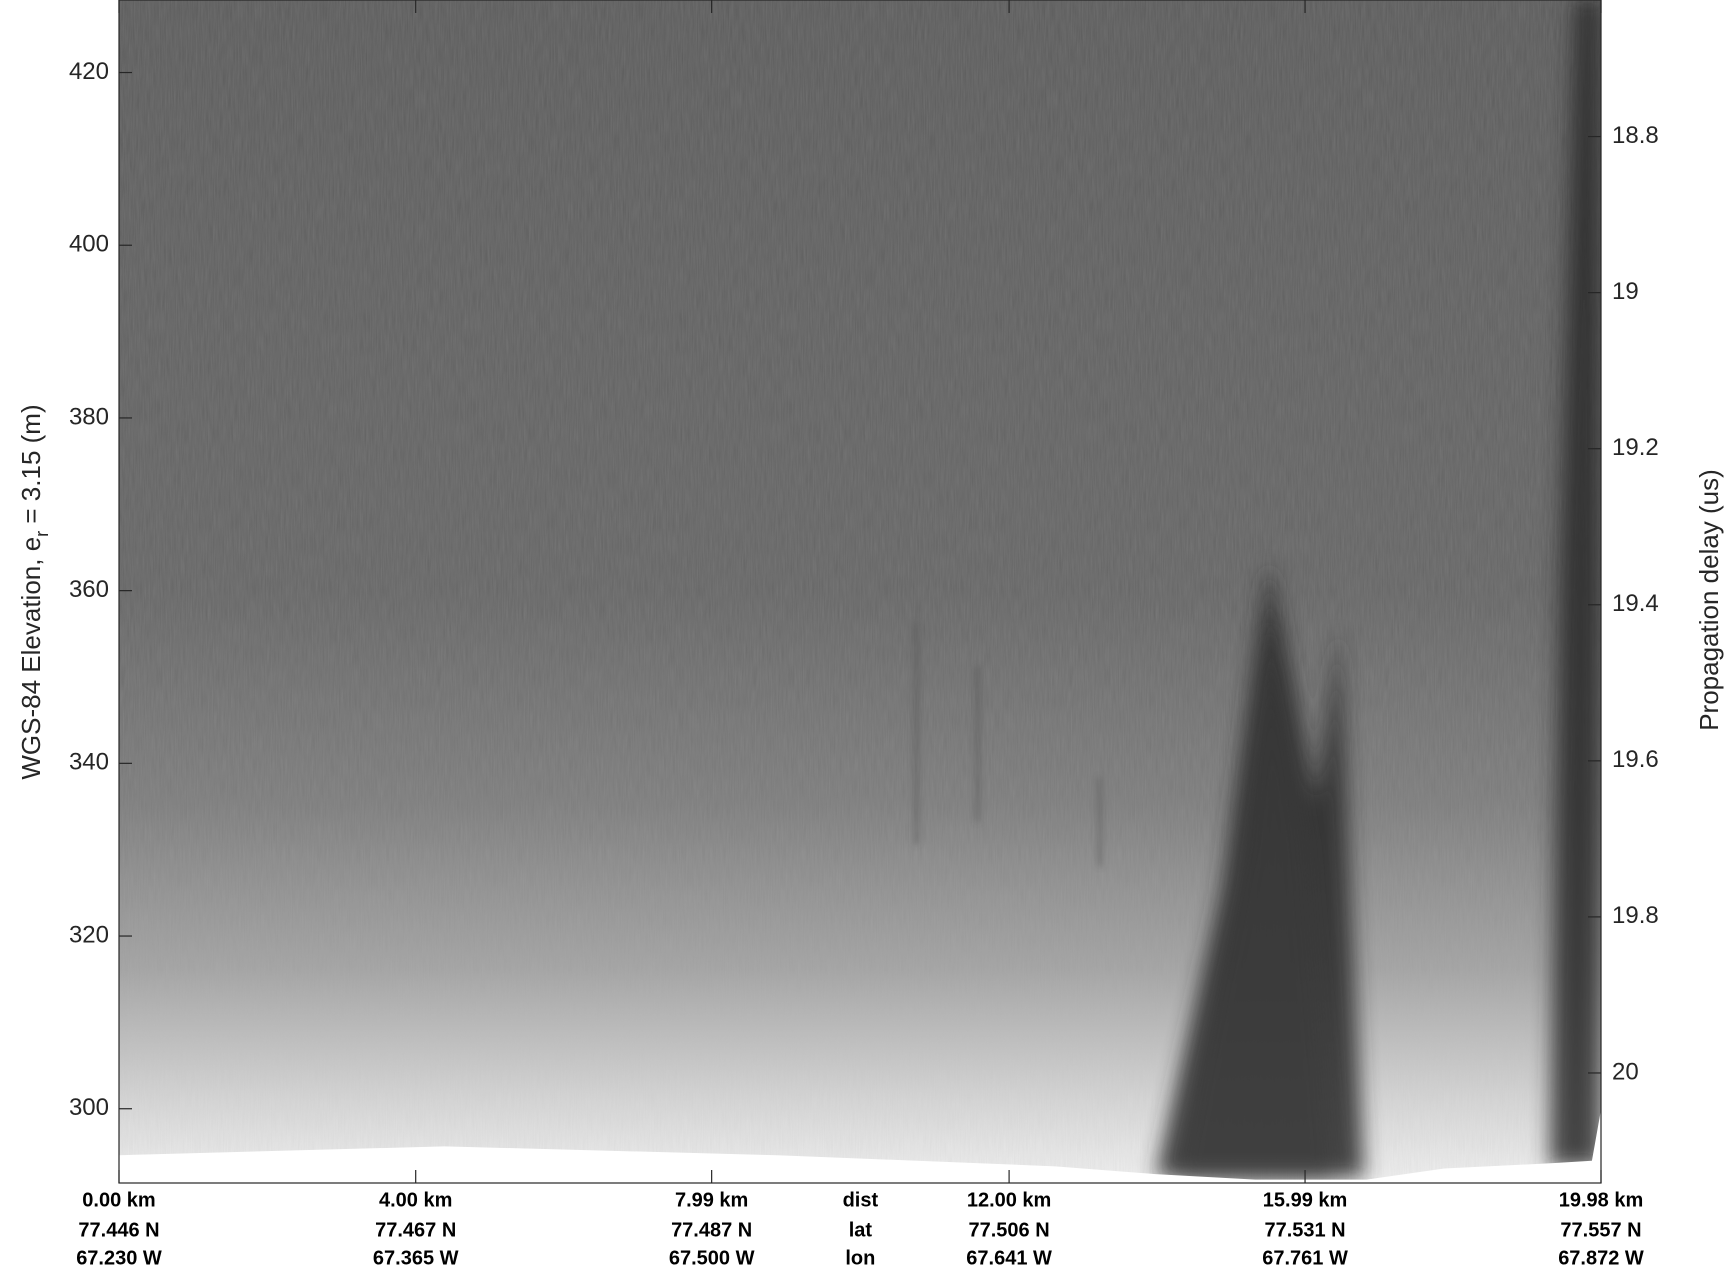  What do you see at coordinates (89, 762) in the screenshot?
I see `y-tick-label: 340` at bounding box center [89, 762].